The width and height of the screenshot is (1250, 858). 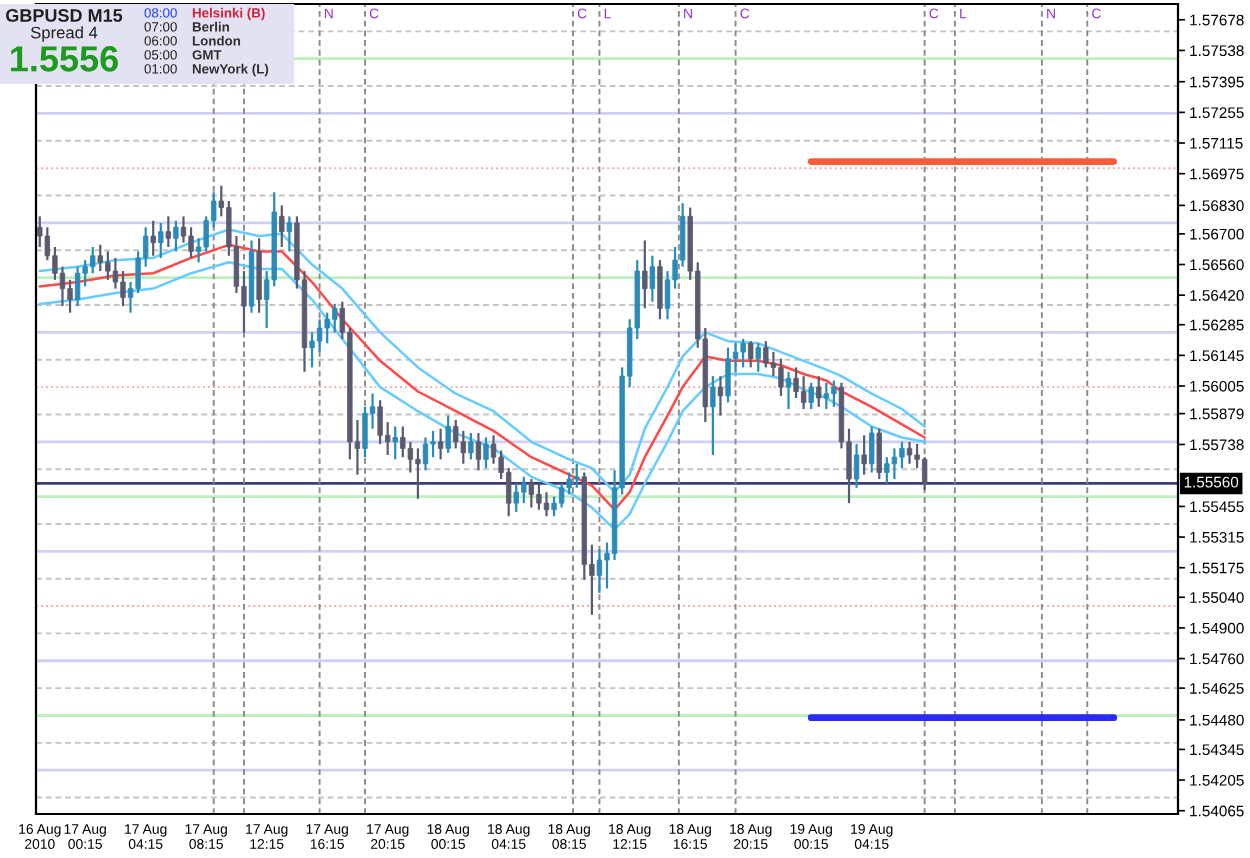 What do you see at coordinates (64, 59) in the screenshot?
I see `annotation: 1.5556` at bounding box center [64, 59].